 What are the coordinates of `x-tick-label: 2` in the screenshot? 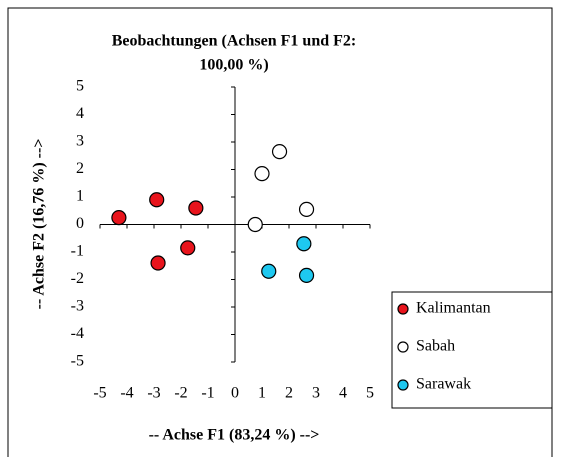 It's located at (289, 393).